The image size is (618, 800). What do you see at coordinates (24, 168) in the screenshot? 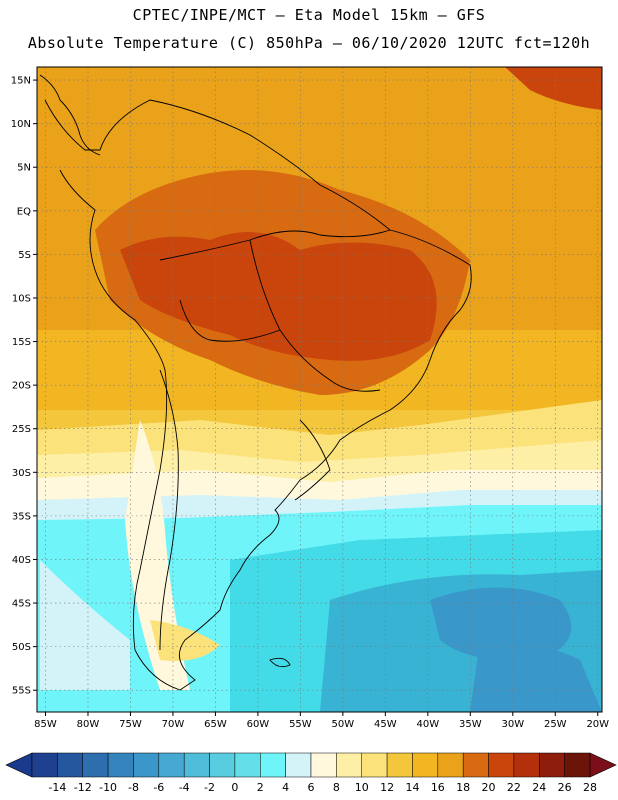
I see `lat-tick-label: 5N` at bounding box center [24, 168].